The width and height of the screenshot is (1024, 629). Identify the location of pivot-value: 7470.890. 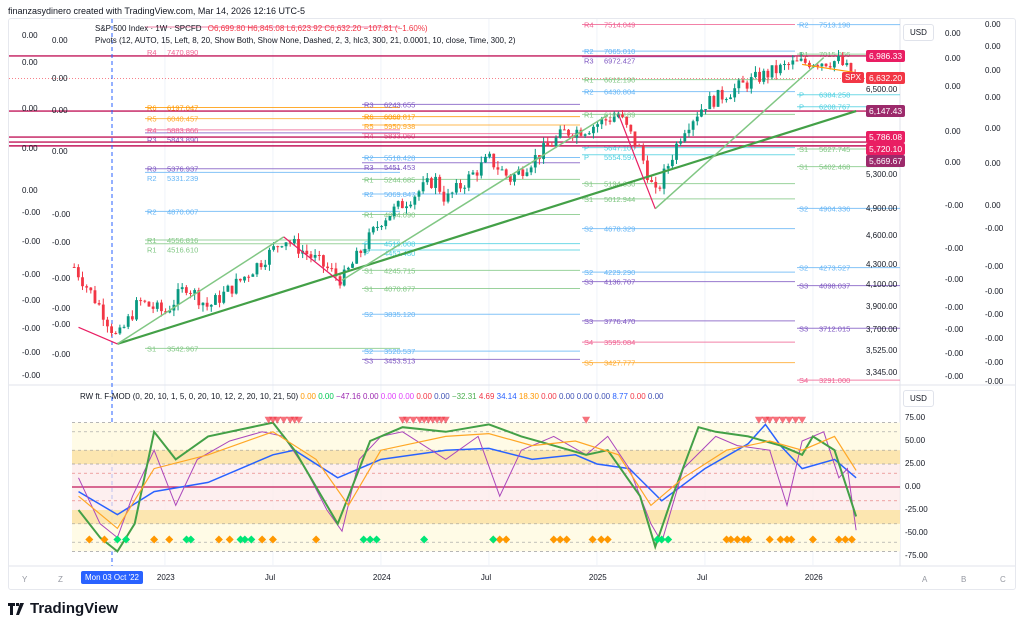
(182, 52).